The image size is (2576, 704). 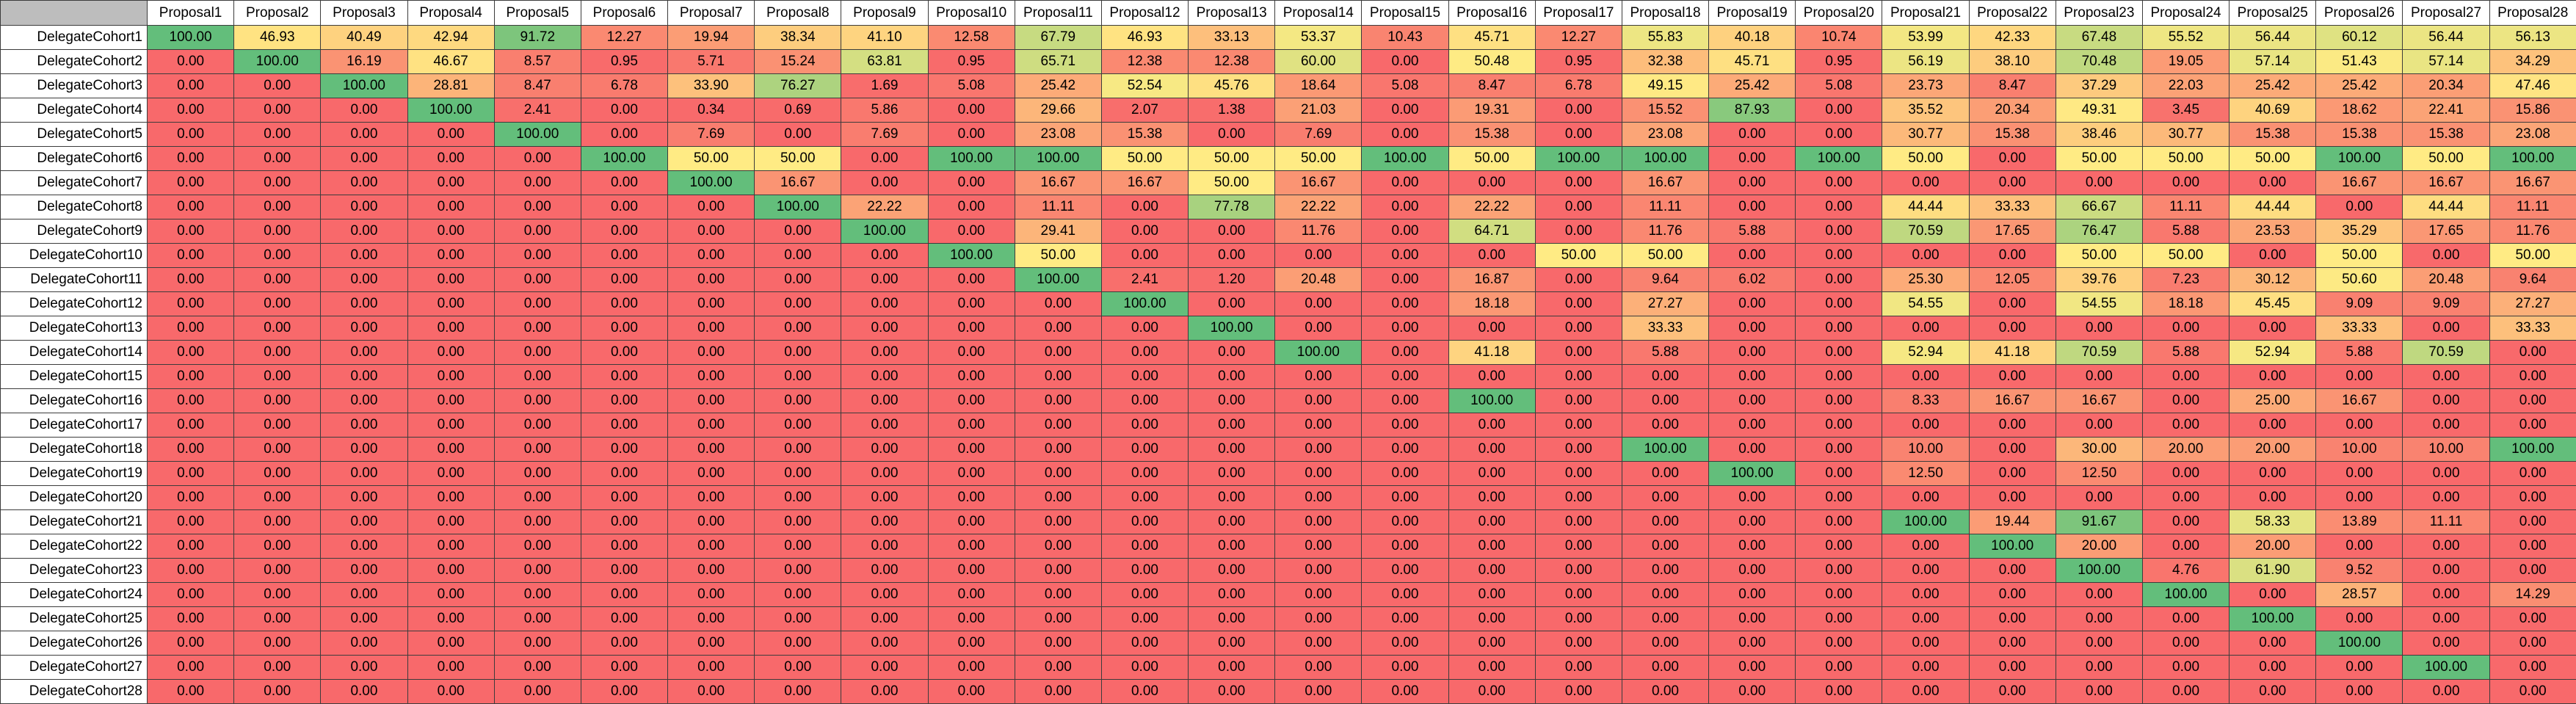 I want to click on heatmap-cell: 57.14, so click(x=2273, y=62).